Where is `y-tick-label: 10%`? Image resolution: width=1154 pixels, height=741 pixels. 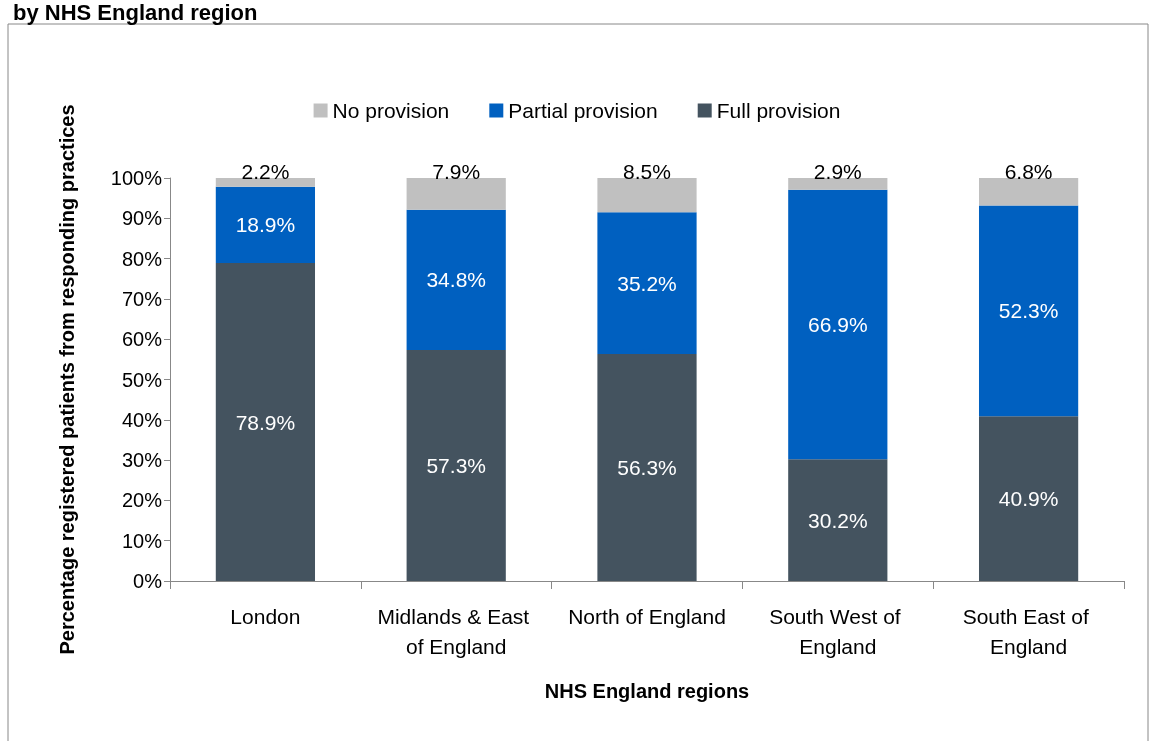 y-tick-label: 10% is located at coordinates (142, 540).